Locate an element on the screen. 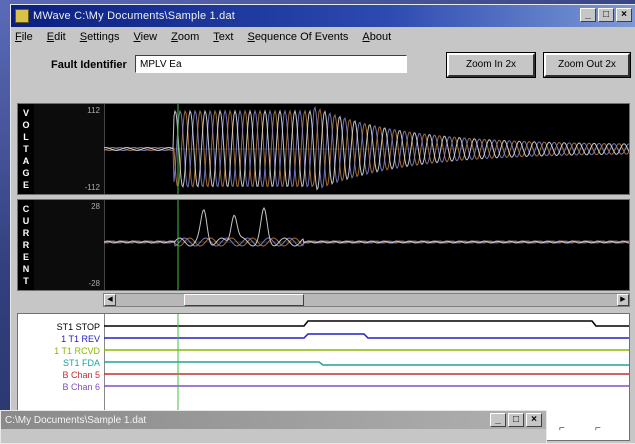  app-icon is located at coordinates (22, 16).